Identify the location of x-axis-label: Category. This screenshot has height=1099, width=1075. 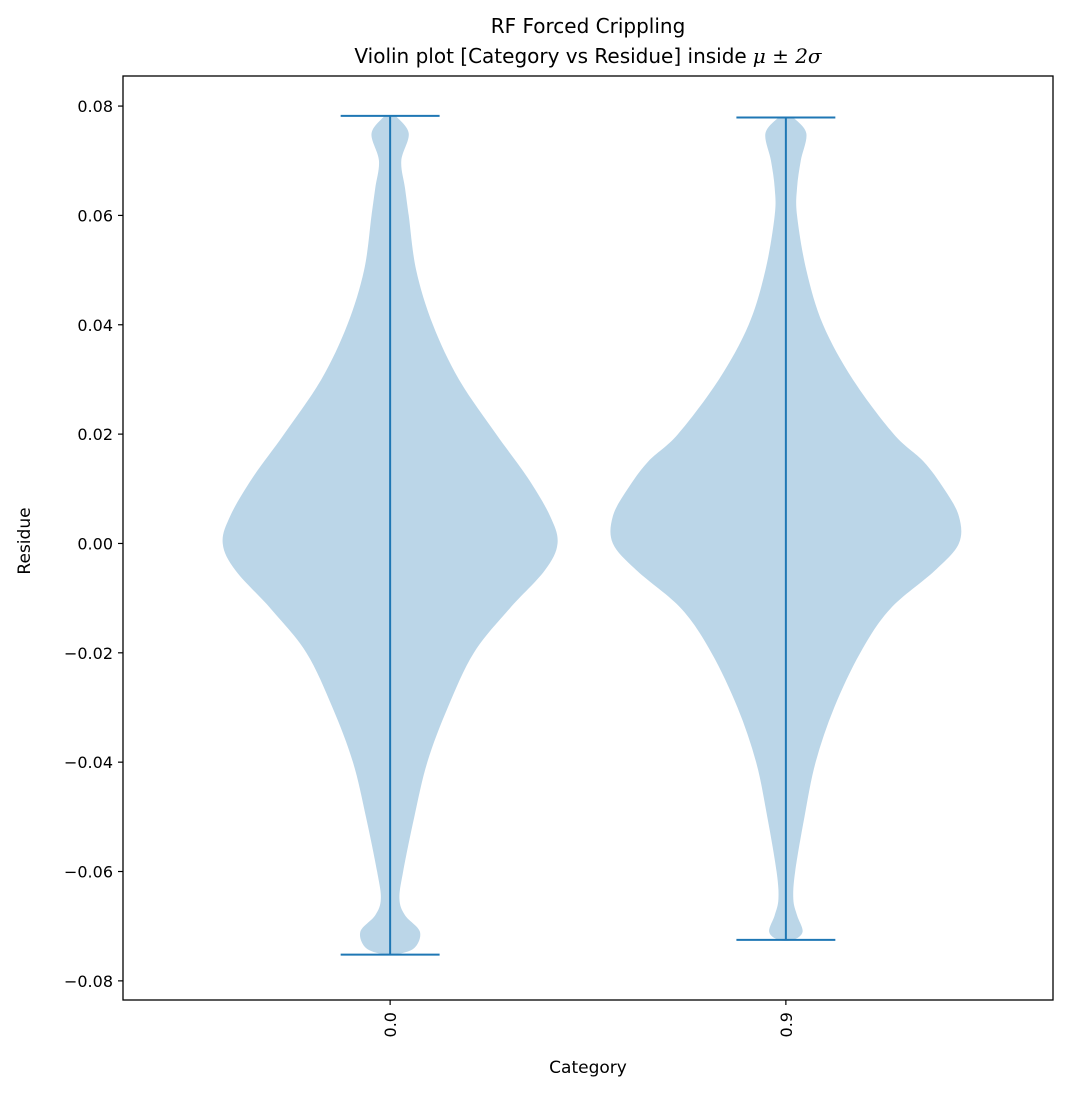
(588, 1068).